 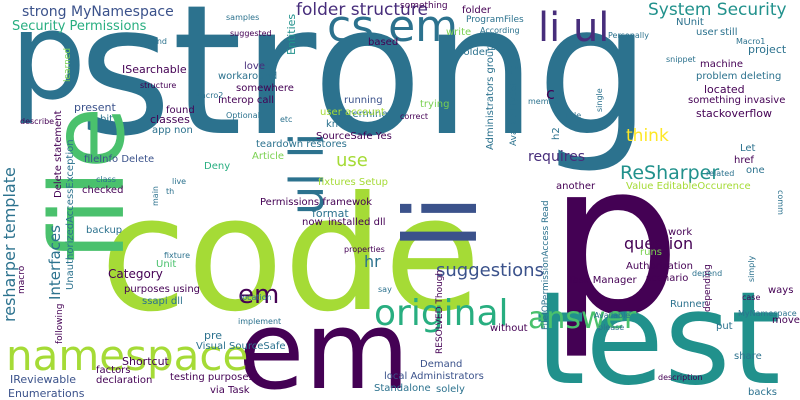 I want to click on word: put, so click(x=724, y=326).